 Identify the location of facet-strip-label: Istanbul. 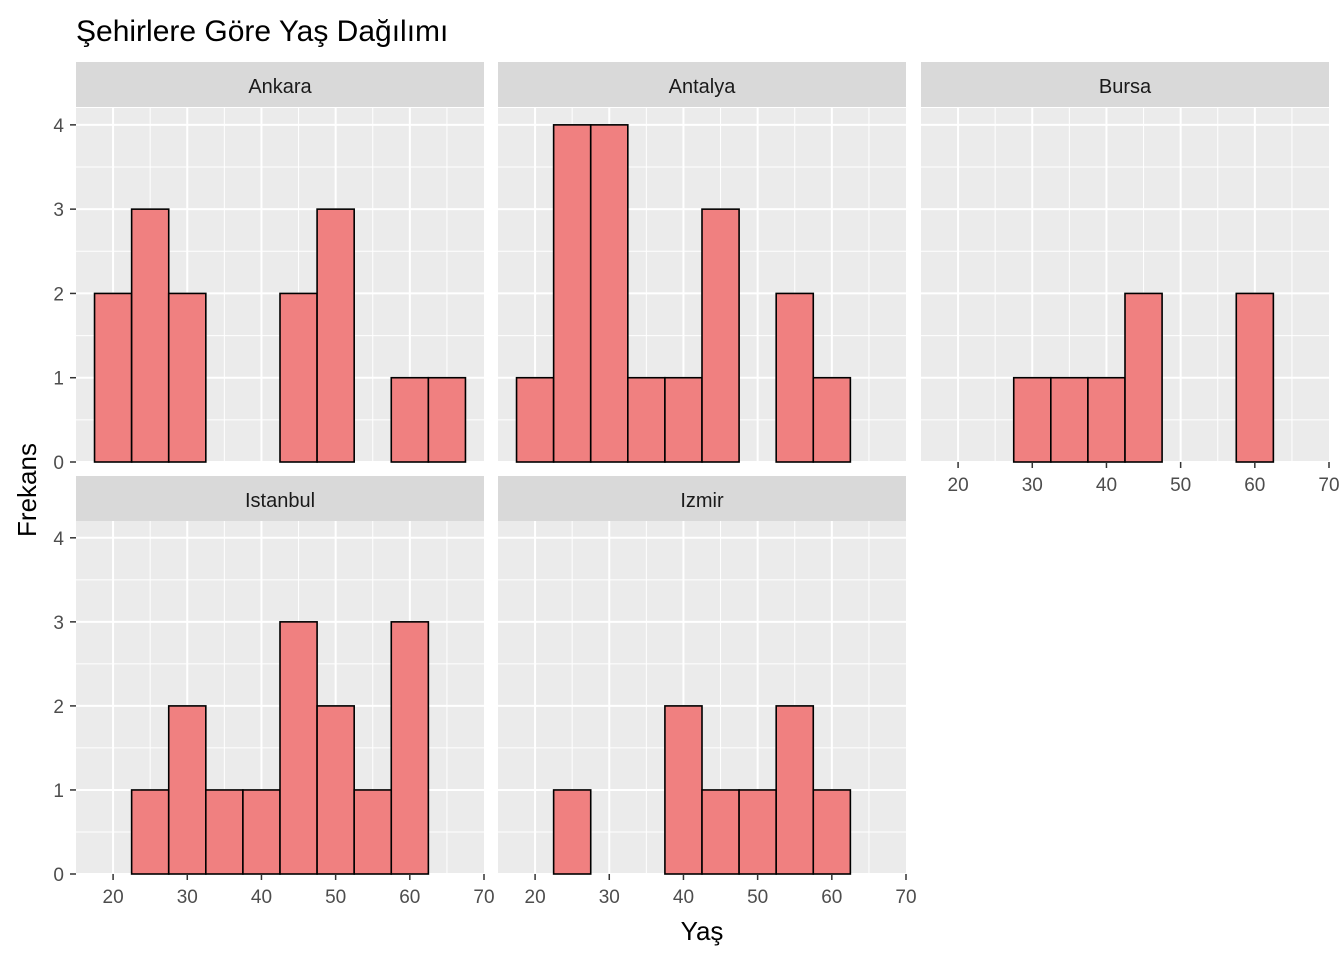
(280, 501).